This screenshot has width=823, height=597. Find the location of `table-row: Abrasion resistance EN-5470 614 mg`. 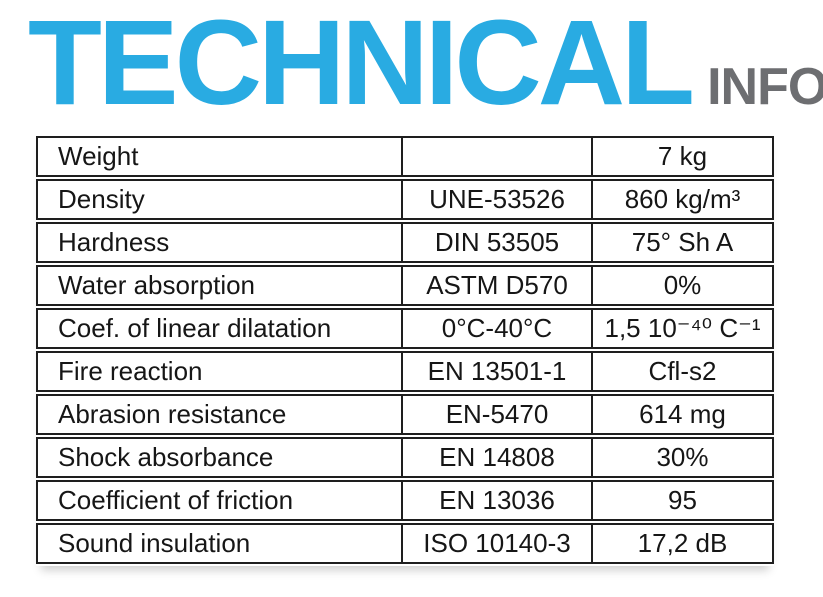

table-row: Abrasion resistance EN-5470 614 mg is located at coordinates (405, 414).